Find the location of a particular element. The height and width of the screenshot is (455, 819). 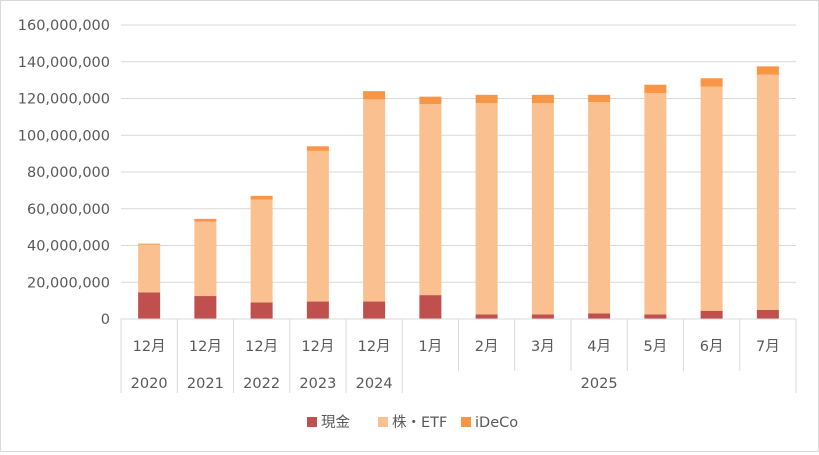

x-group-label: 2023 is located at coordinates (317, 384).